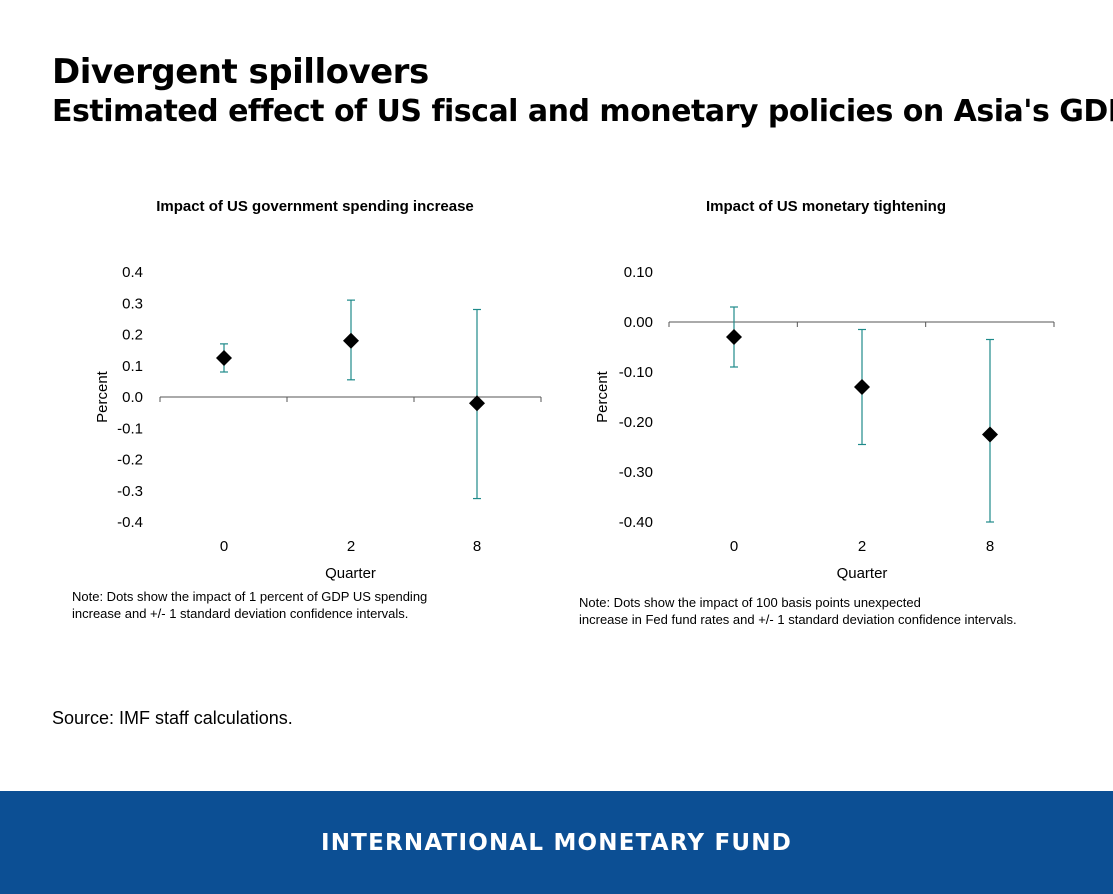  What do you see at coordinates (862, 573) in the screenshot?
I see `chart-2-x-axis-label: Quarter` at bounding box center [862, 573].